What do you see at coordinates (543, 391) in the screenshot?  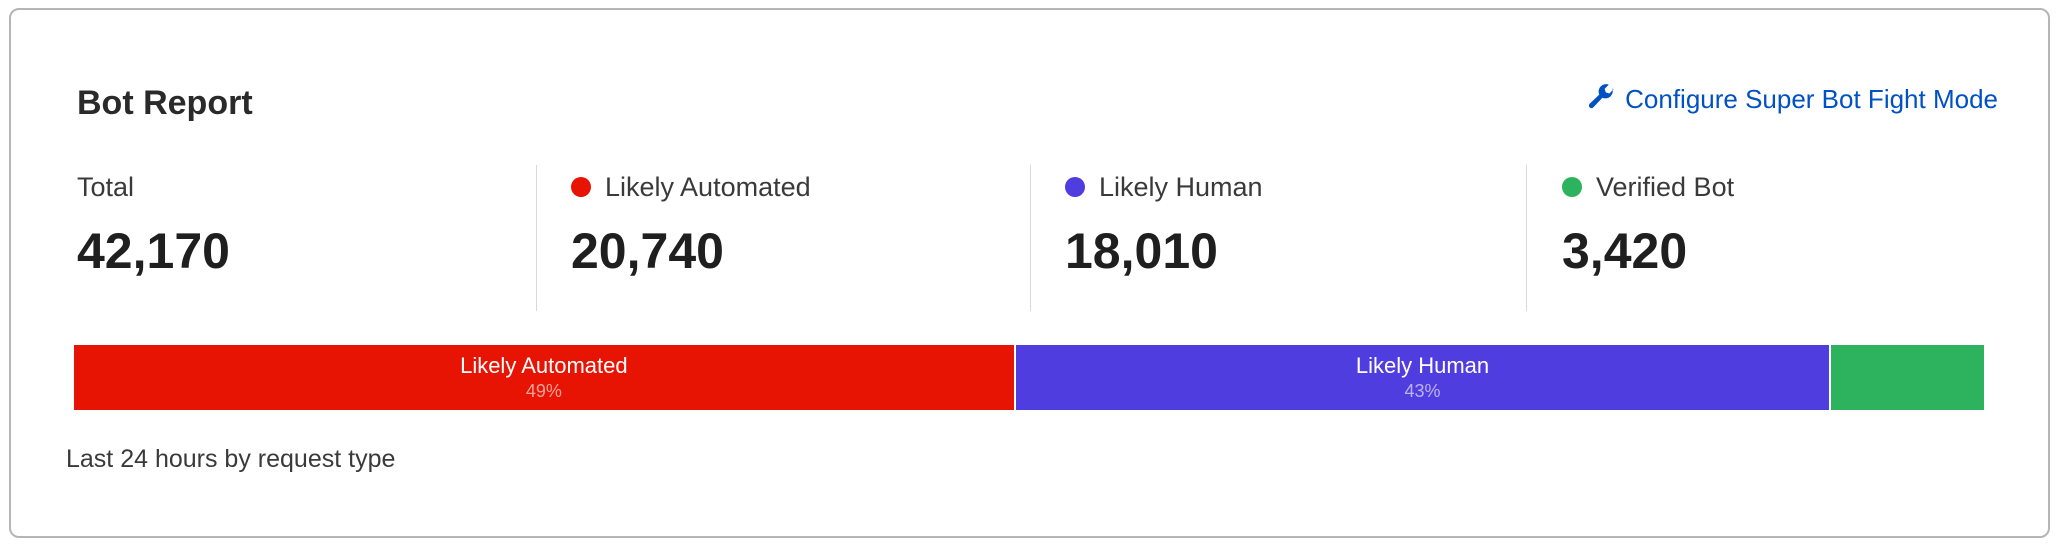 I see `segment-percent: 49%` at bounding box center [543, 391].